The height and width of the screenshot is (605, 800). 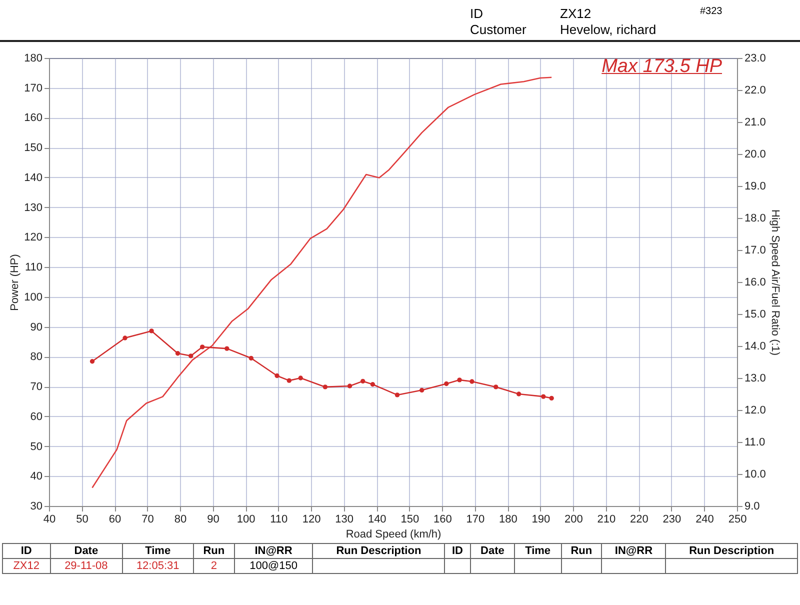 What do you see at coordinates (33, 118) in the screenshot?
I see `y-tick-label: 160` at bounding box center [33, 118].